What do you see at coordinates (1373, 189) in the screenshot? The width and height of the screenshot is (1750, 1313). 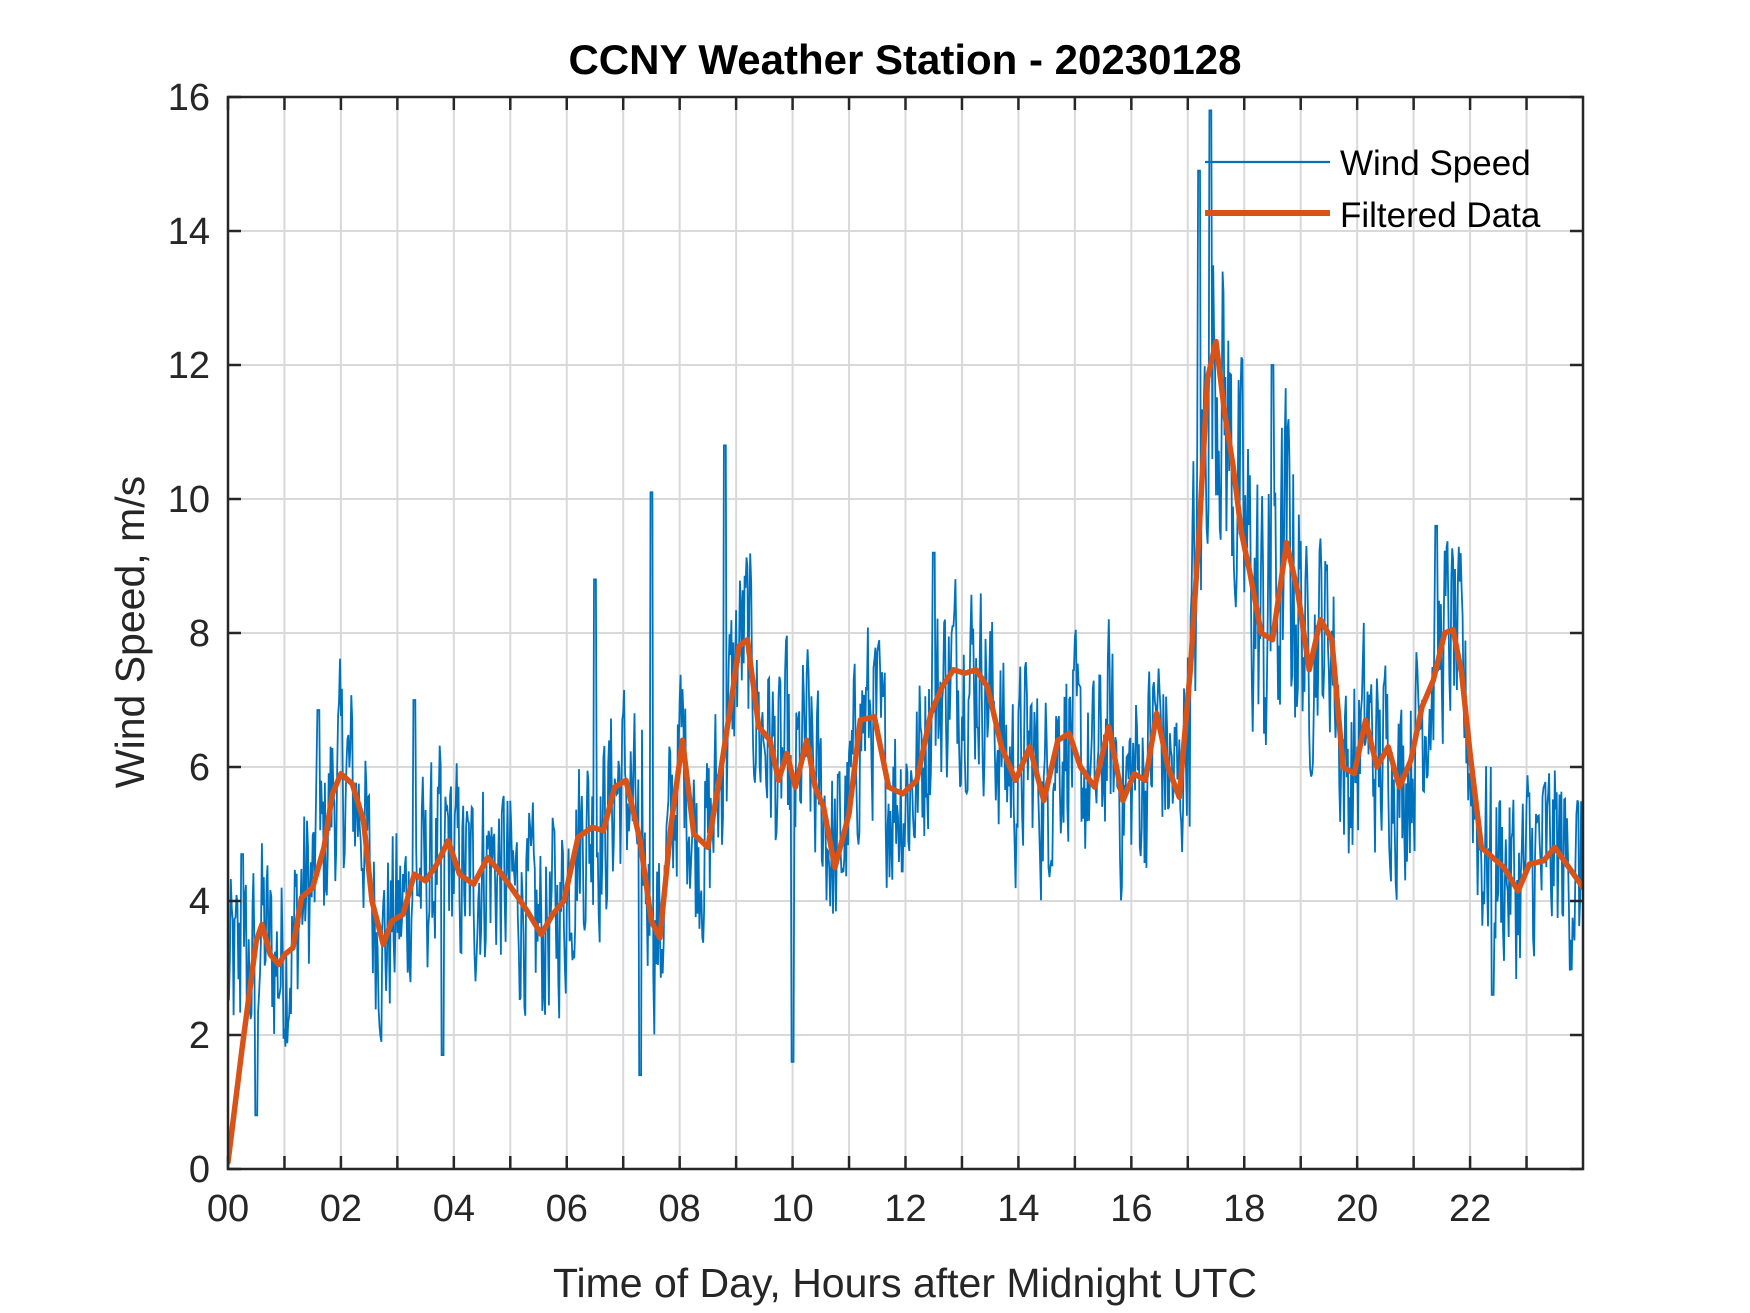 I see `legend: Wind Speed Filtered Data` at bounding box center [1373, 189].